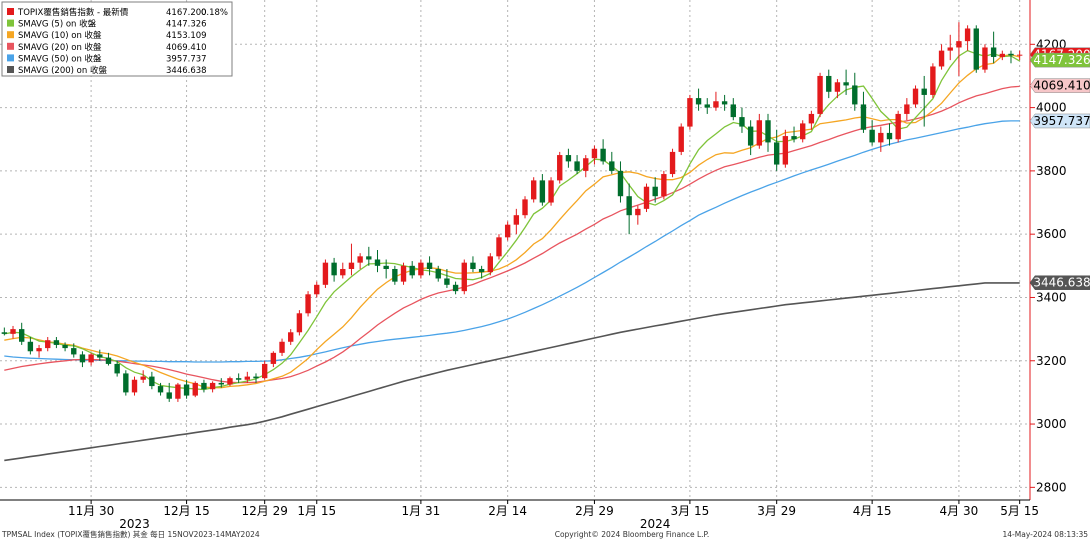  What do you see at coordinates (1019, 511) in the screenshot?
I see `x-tick-label: 5月 15` at bounding box center [1019, 511].